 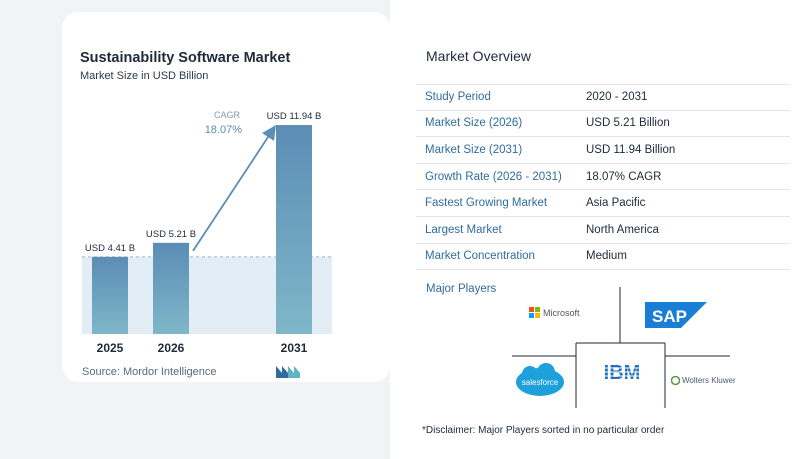 I want to click on bar-2026, so click(x=171, y=288).